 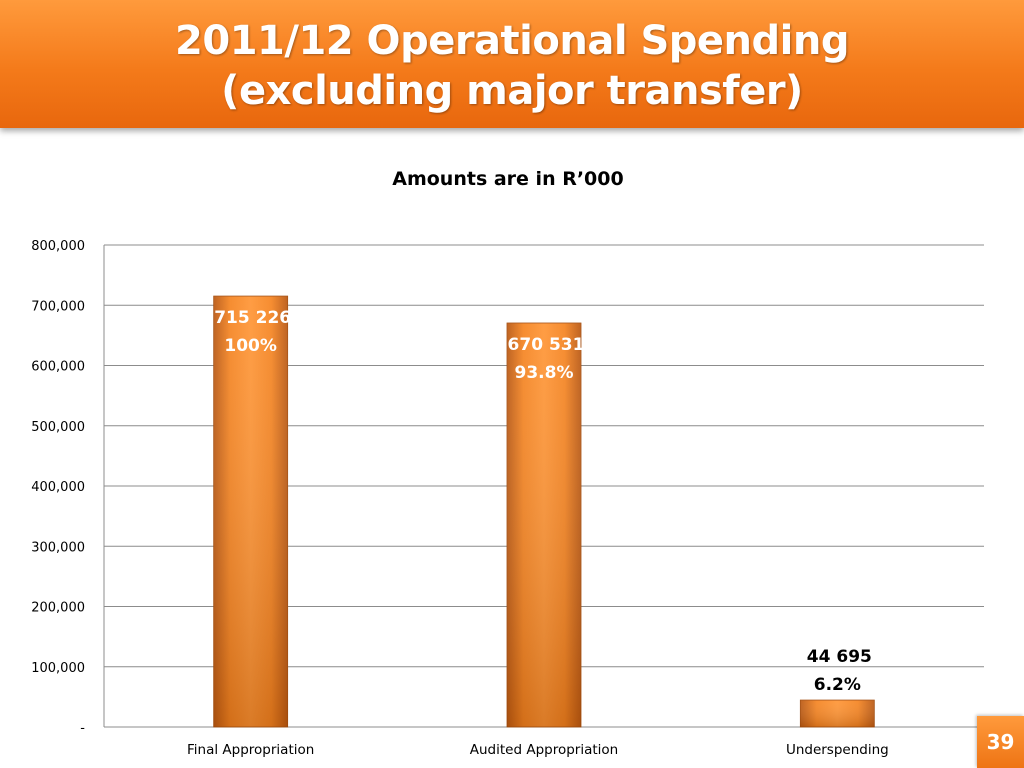 What do you see at coordinates (58, 367) in the screenshot?
I see `y-tick-label: 600,000` at bounding box center [58, 367].